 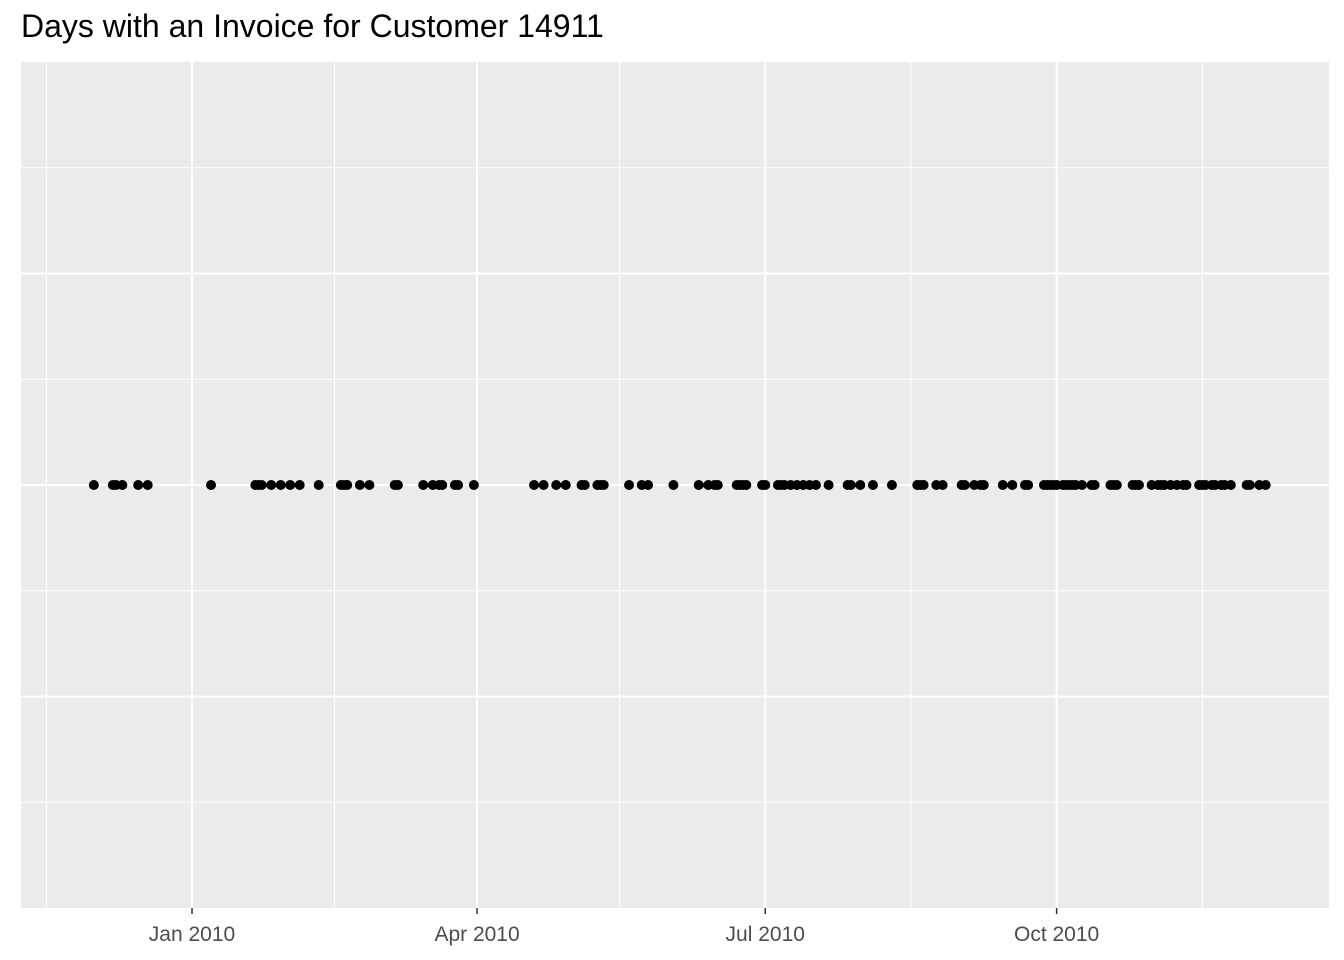 I want to click on chart-title: Days with an Invoice for Customer 14911, so click(x=312, y=26).